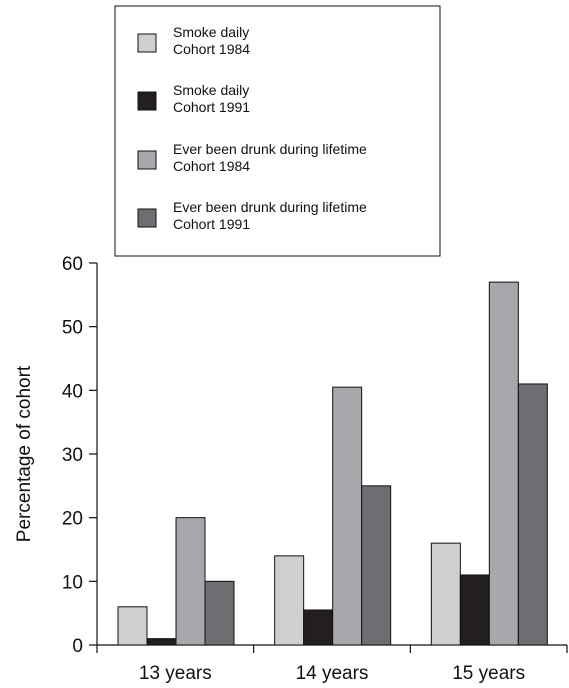 The image size is (569, 688). I want to click on y-tick-label: 50, so click(72, 328).